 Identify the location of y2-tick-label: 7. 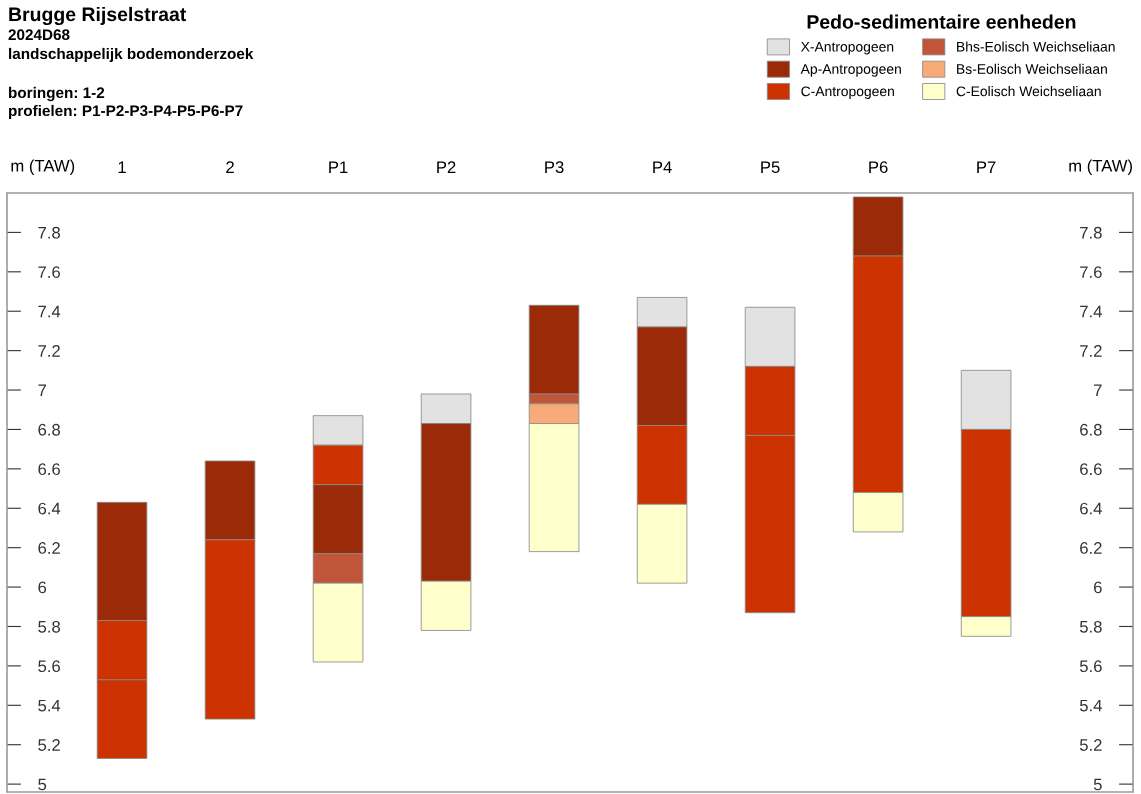
(1098, 390).